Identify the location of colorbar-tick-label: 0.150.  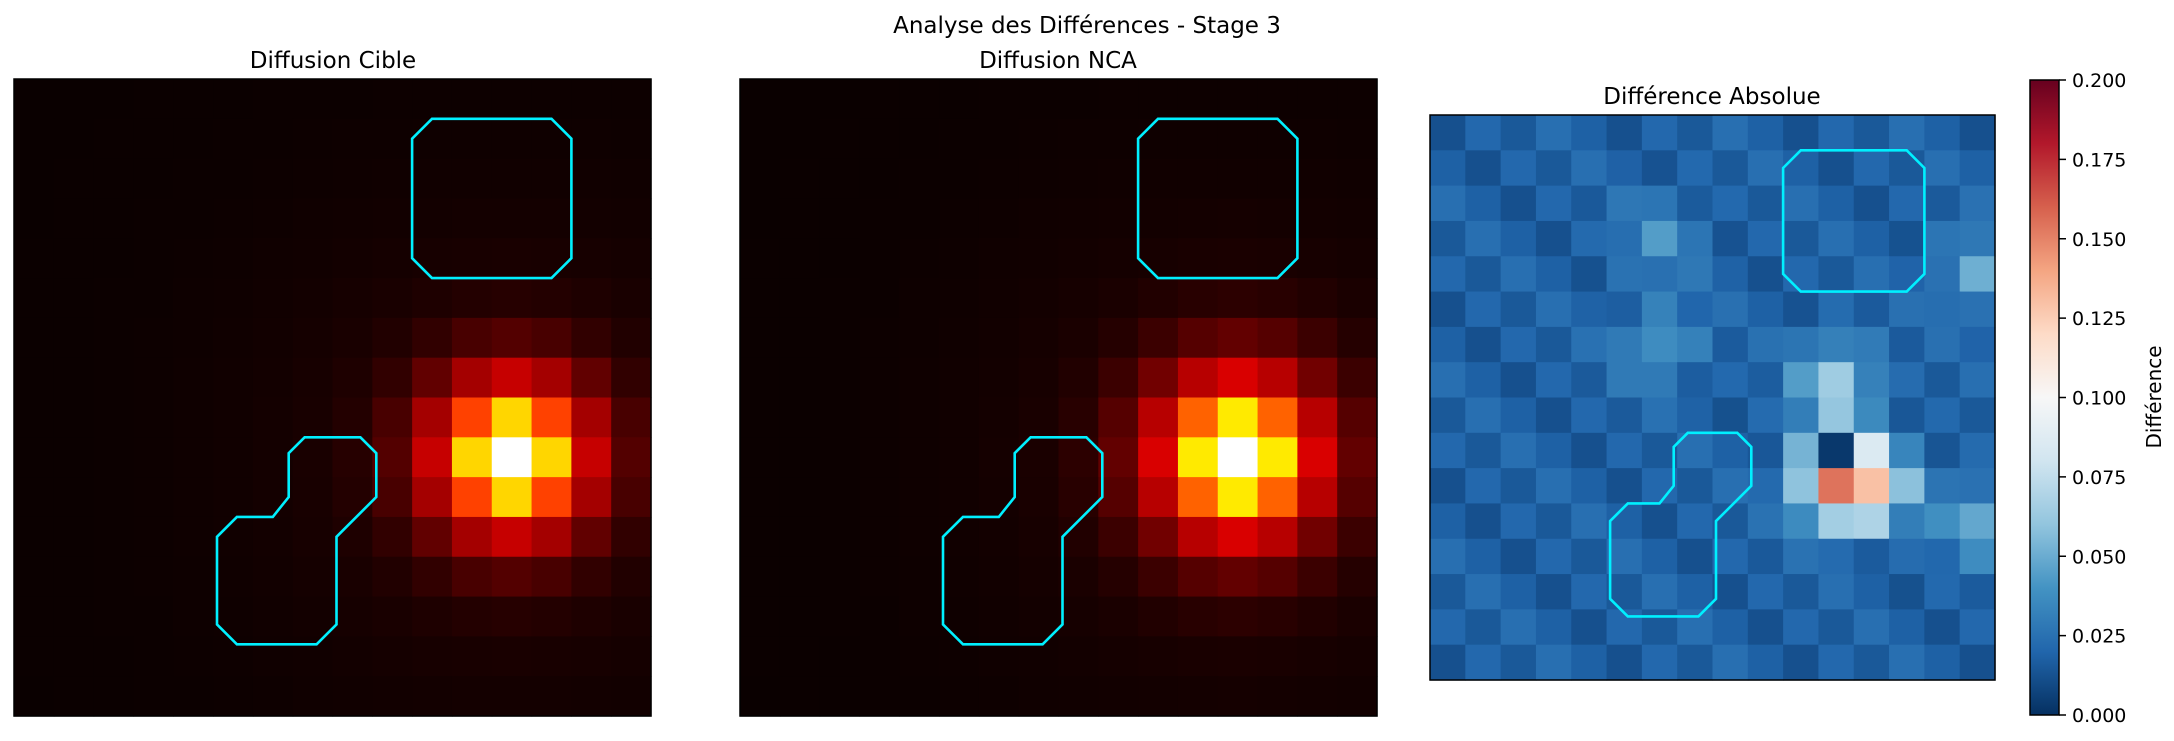
(2099, 240).